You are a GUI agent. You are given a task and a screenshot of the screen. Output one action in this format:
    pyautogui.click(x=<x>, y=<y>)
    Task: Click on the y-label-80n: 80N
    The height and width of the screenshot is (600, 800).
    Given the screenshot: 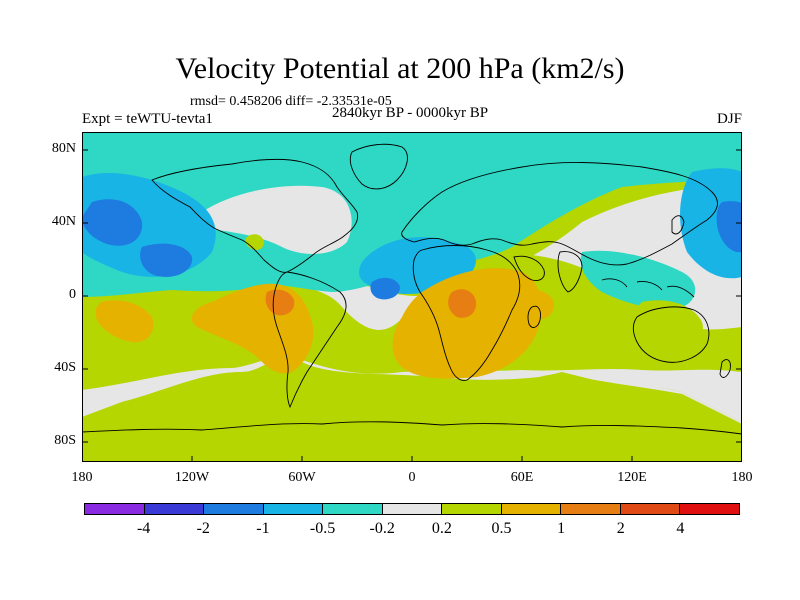 What is the action you would take?
    pyautogui.click(x=63, y=148)
    